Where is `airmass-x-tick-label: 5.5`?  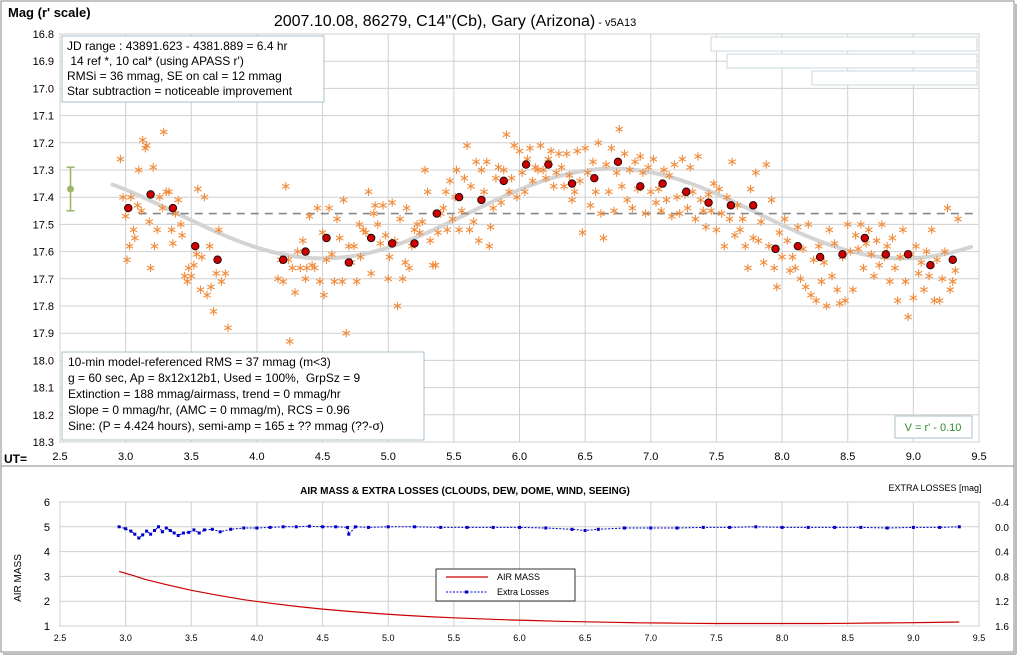
airmass-x-tick-label: 5.5 is located at coordinates (454, 638).